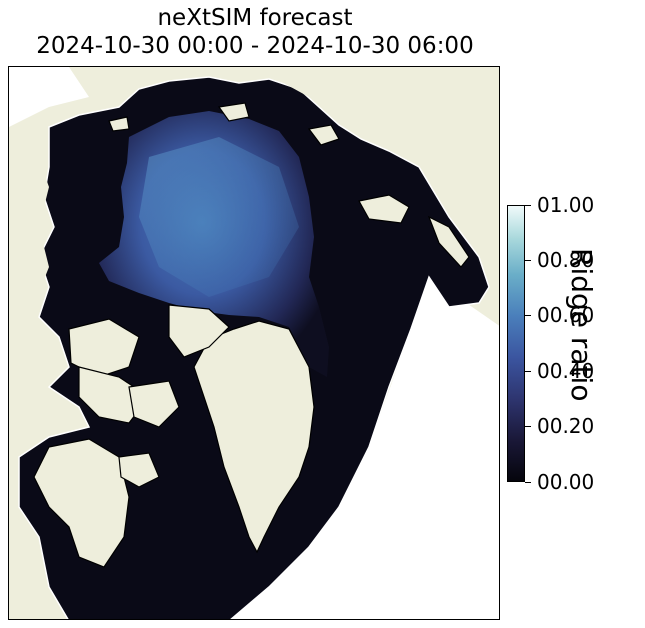  What do you see at coordinates (516, 343) in the screenshot?
I see `colorbar` at bounding box center [516, 343].